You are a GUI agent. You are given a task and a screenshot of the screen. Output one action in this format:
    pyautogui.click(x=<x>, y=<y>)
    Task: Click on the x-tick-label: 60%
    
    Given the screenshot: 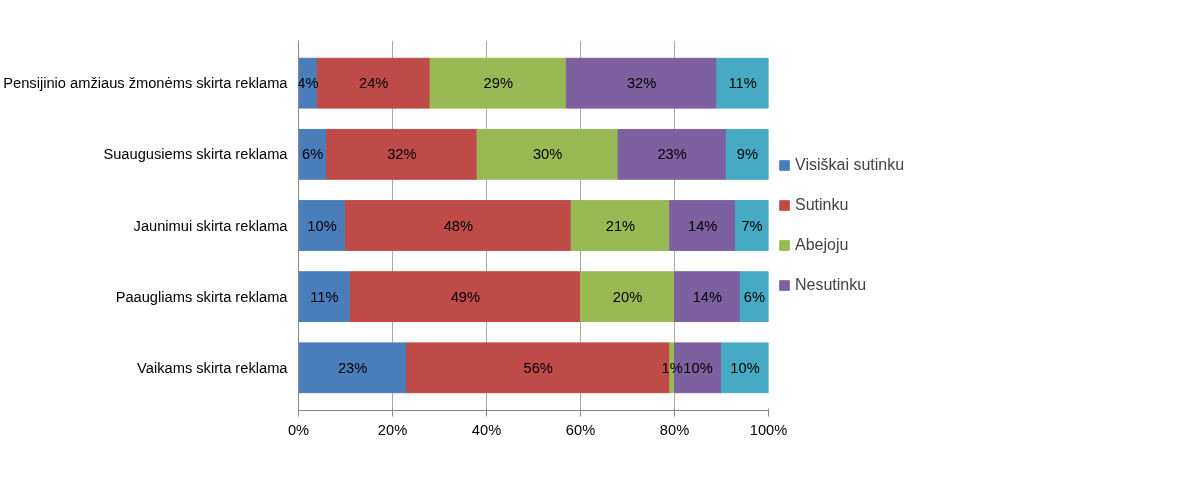 What is the action you would take?
    pyautogui.click(x=580, y=429)
    